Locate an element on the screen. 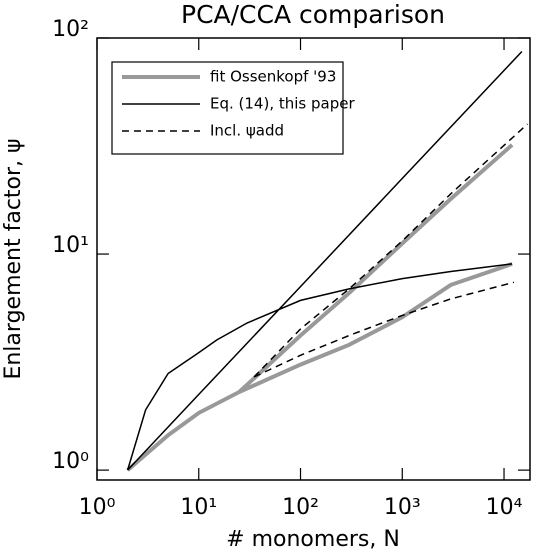 This screenshot has height=560, width=545. y-tick-label: 10⁰ is located at coordinates (70, 461).